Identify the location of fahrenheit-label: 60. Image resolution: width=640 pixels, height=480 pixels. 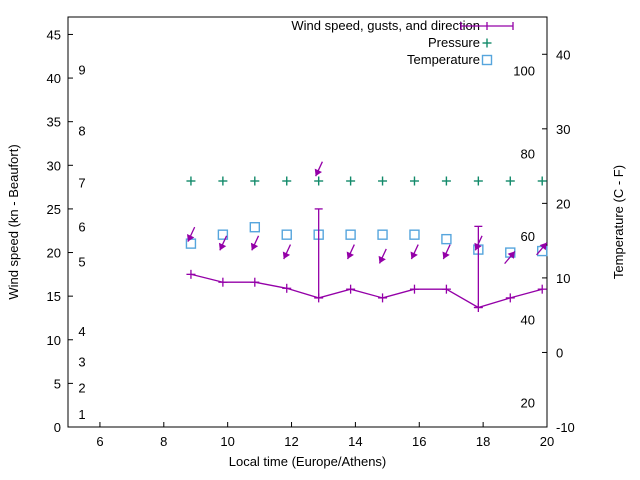
(528, 236).